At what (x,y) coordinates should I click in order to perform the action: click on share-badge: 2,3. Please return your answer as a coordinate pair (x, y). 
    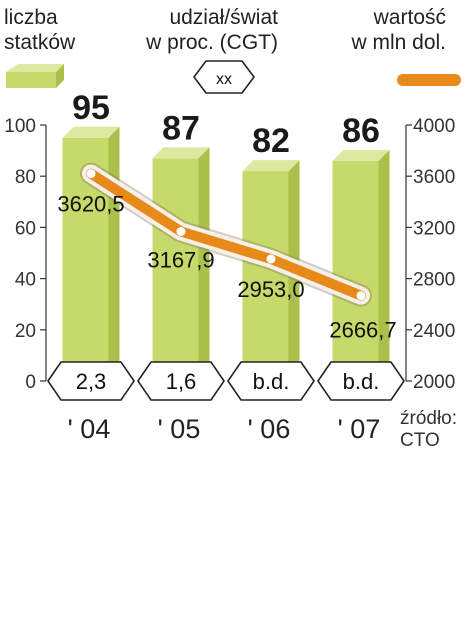
    Looking at the image, I should click on (91, 381).